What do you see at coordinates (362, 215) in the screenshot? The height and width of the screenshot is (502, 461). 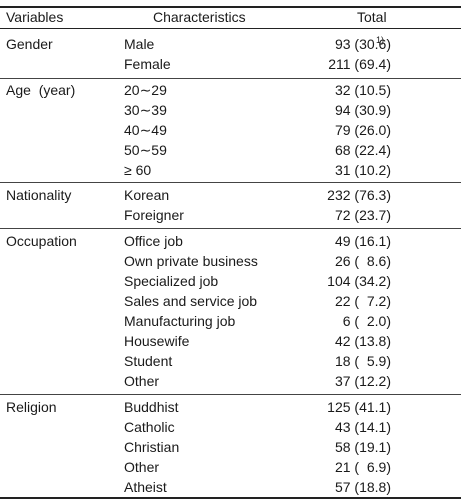 I see `total-cell: 72 (23.7)` at bounding box center [362, 215].